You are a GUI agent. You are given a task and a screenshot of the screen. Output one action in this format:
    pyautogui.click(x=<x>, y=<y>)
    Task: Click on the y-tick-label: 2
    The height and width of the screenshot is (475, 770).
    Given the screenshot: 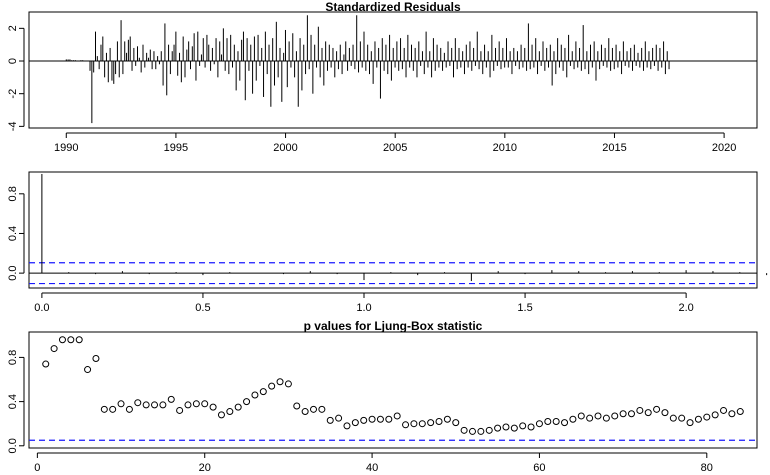 What is the action you would take?
    pyautogui.click(x=13, y=28)
    